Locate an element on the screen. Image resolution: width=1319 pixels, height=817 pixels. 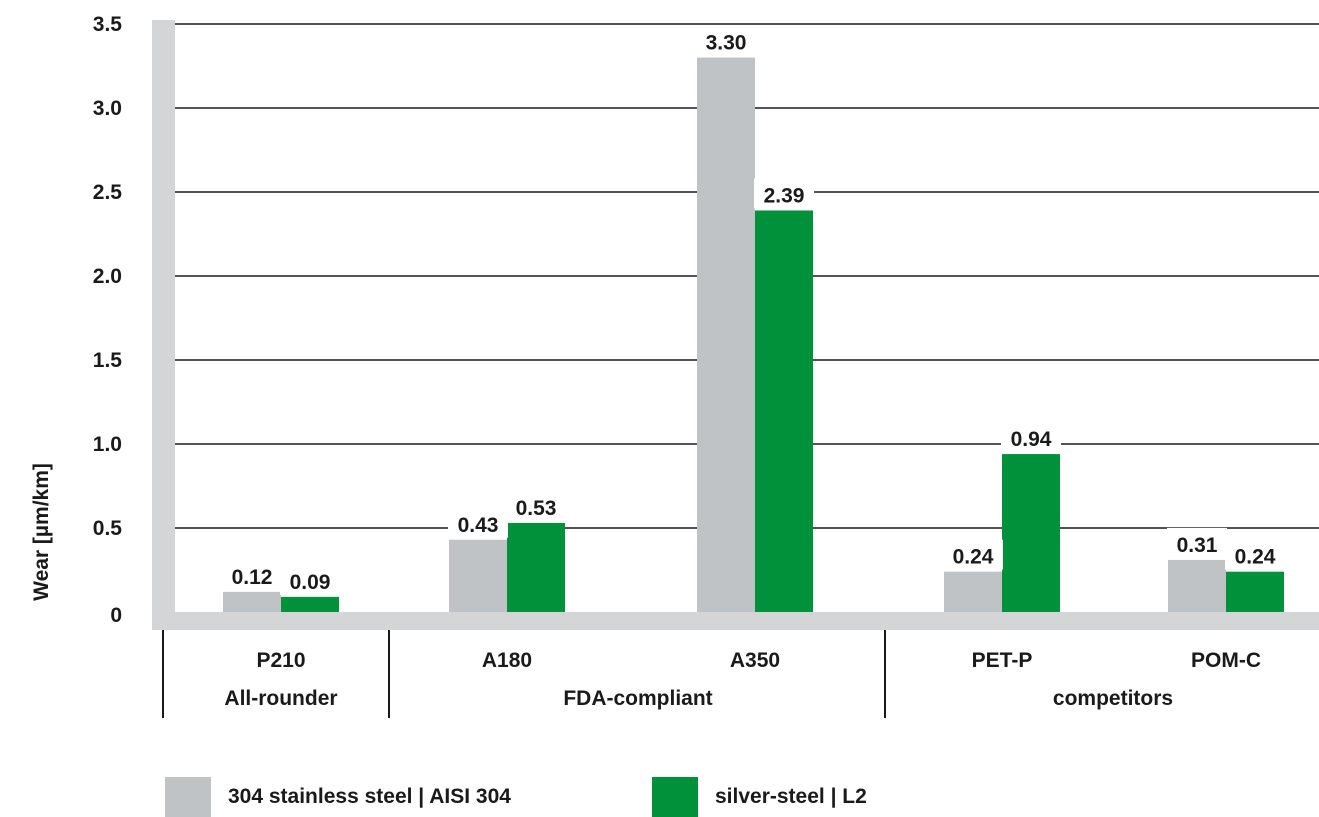
data-label: 0.31 is located at coordinates (1197, 545).